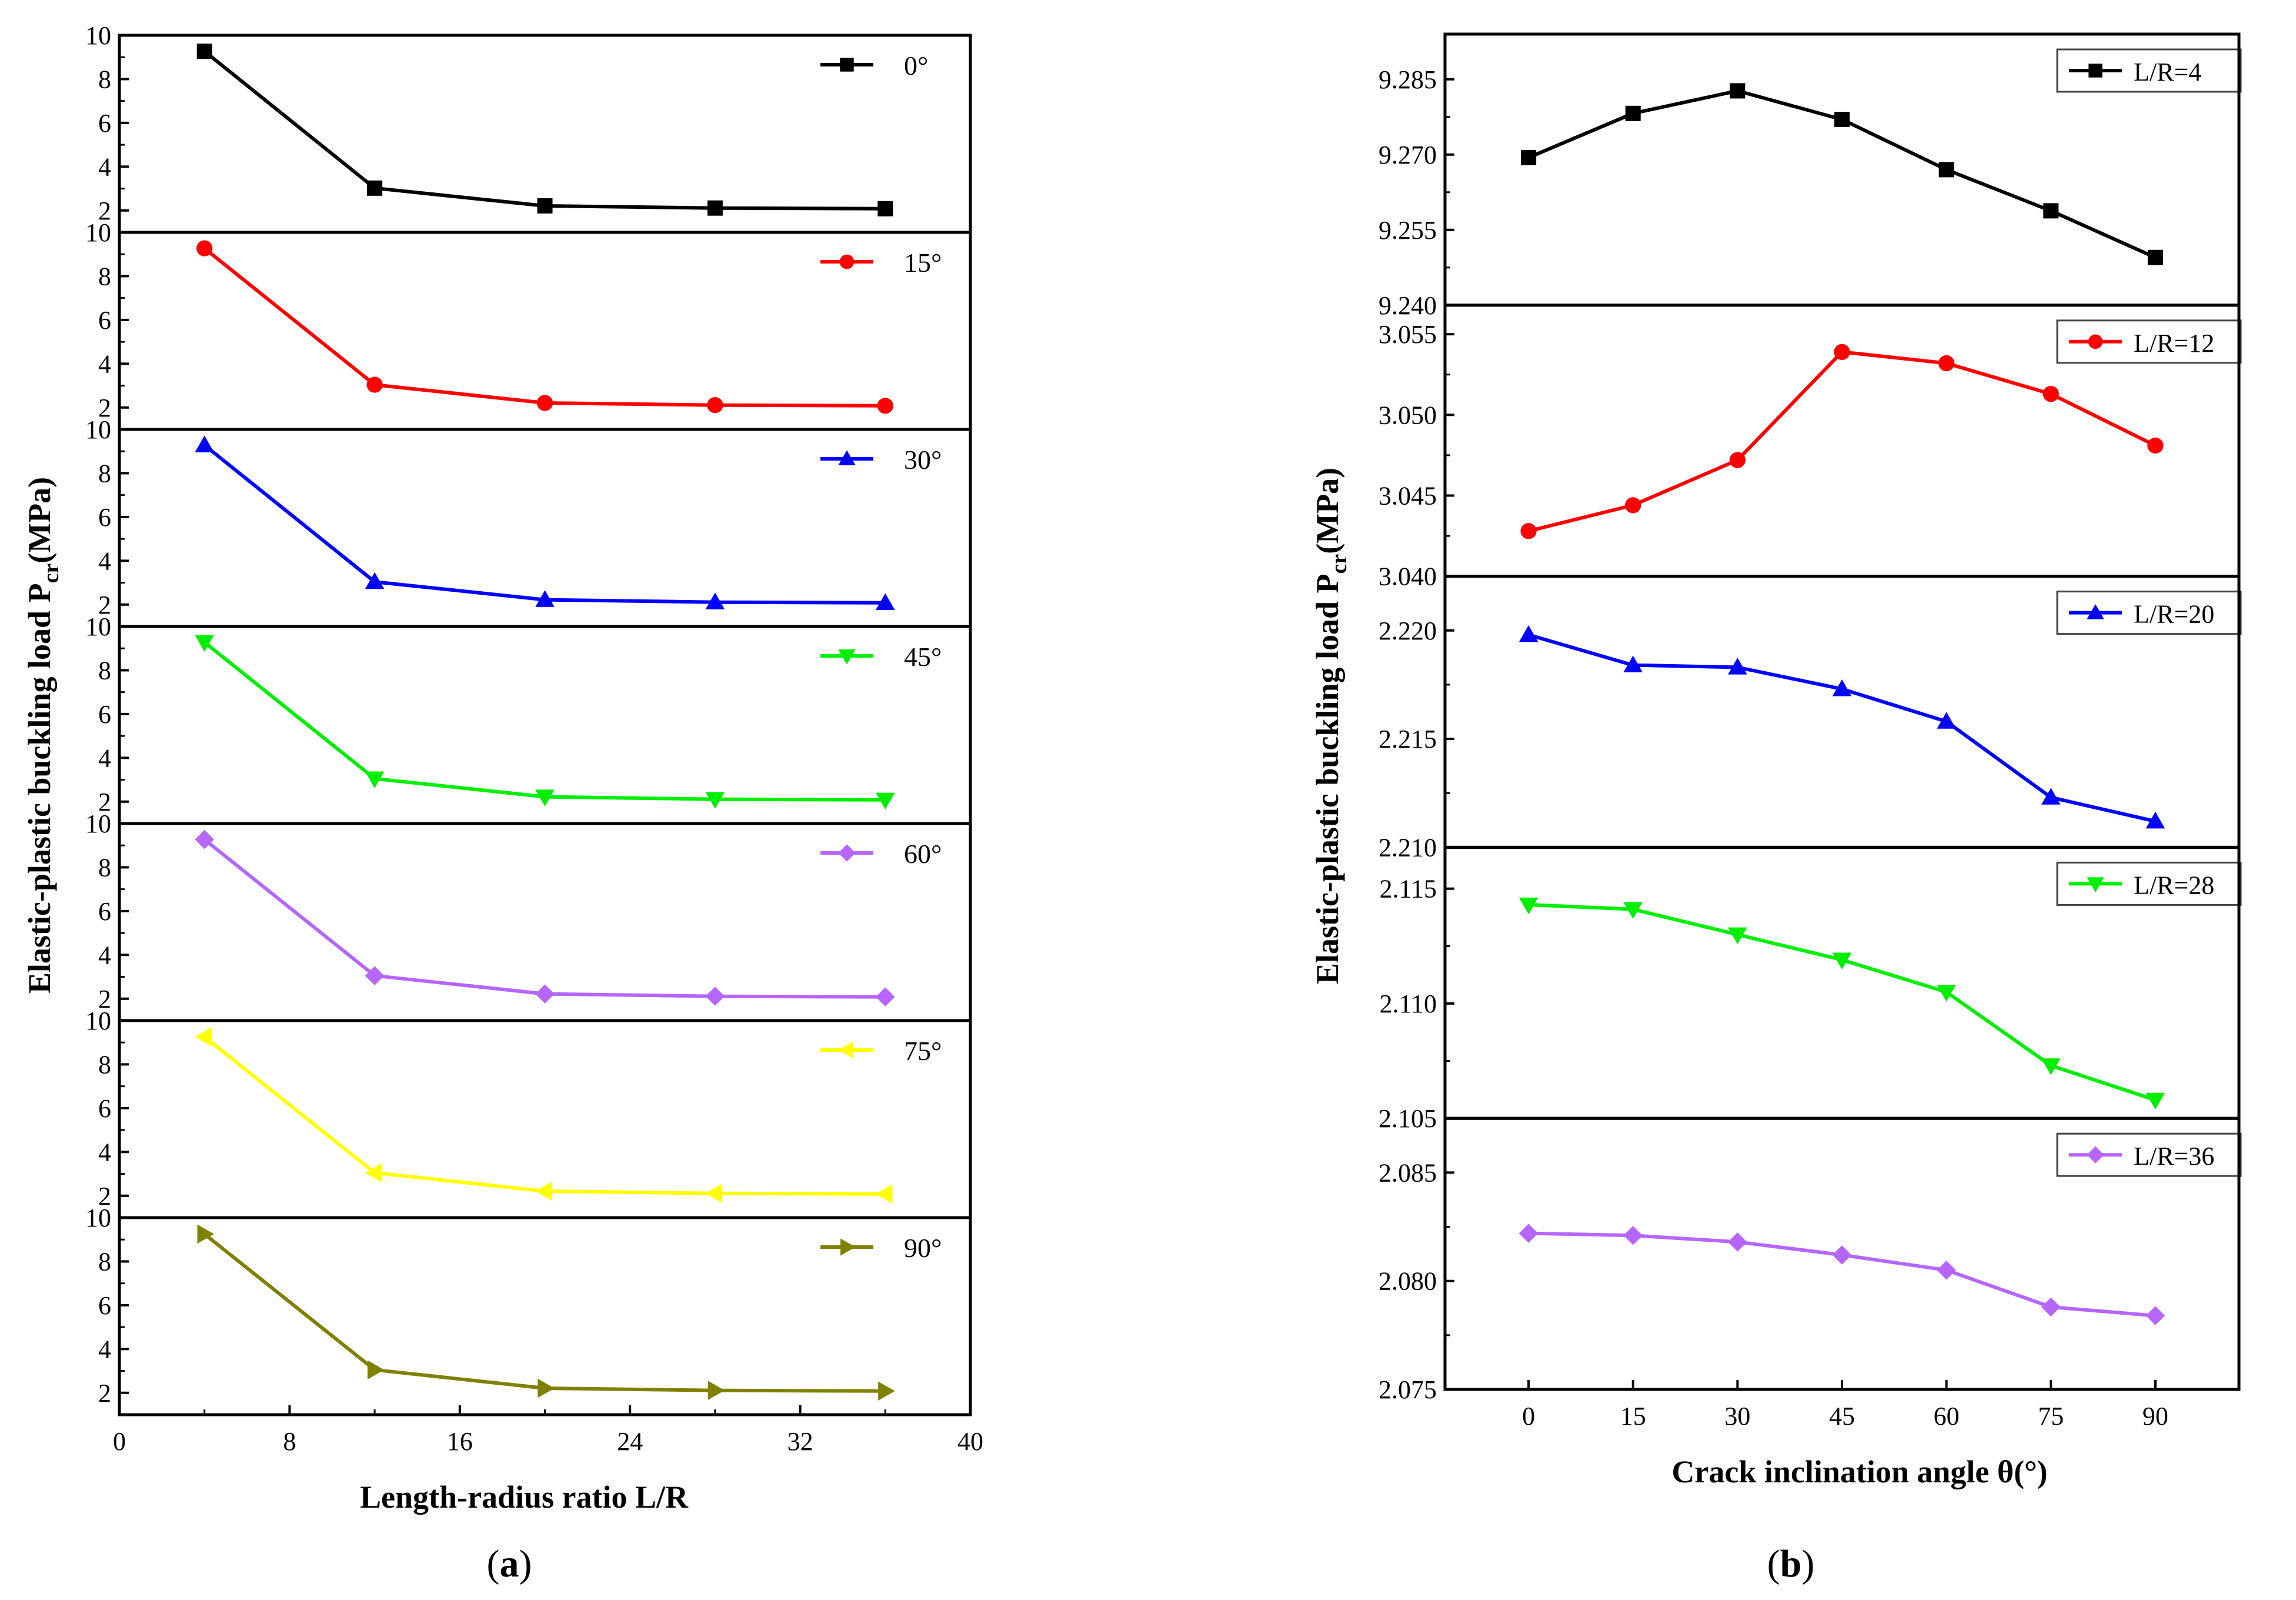 Image resolution: width=2296 pixels, height=1600 pixels. I want to click on chart-a-y-axis-label: Elastic-plastic buckling load Pcr(MPa), so click(43, 735).